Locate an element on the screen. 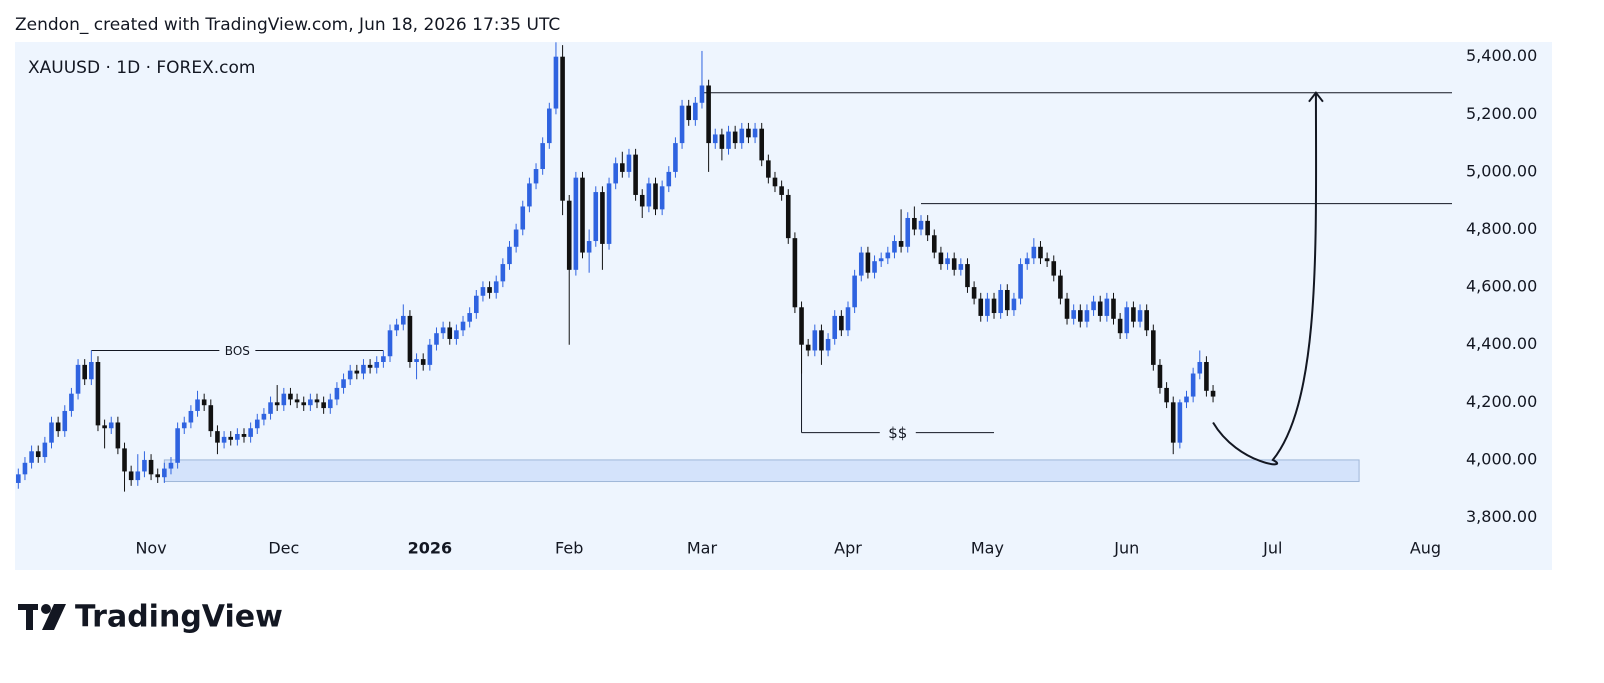 The width and height of the screenshot is (1604, 683). x-tick-label: Apr is located at coordinates (848, 548).